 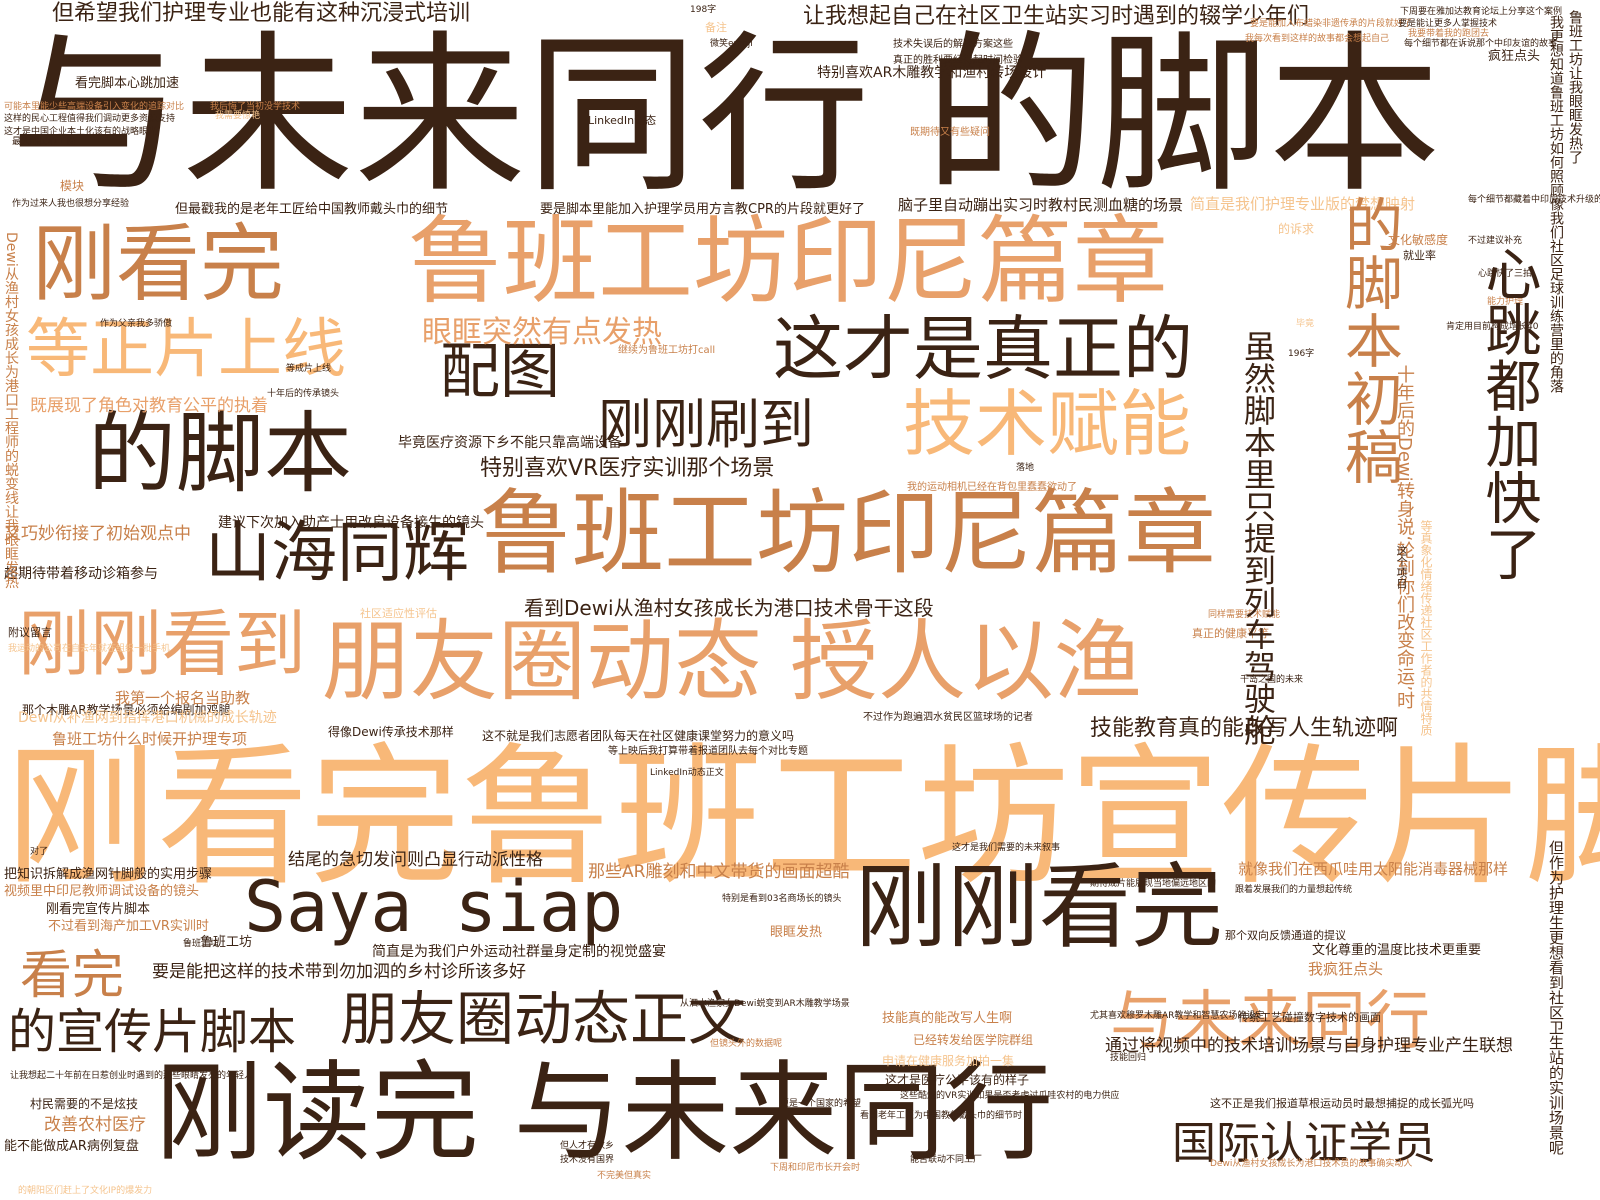 I want to click on cloud-word: 可能本里能少些高端设备引入变化的追踪对比, so click(x=94, y=107).